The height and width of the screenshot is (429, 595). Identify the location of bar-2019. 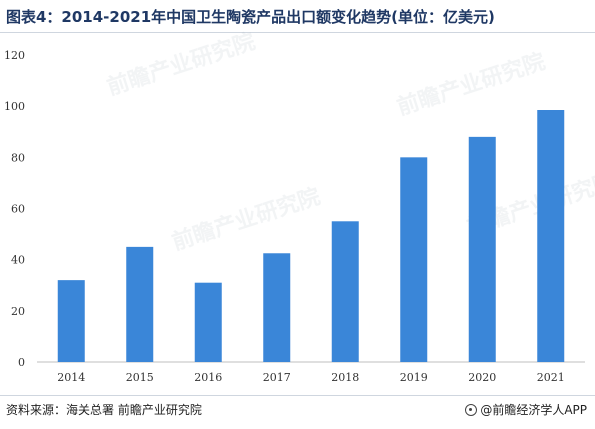
(414, 259).